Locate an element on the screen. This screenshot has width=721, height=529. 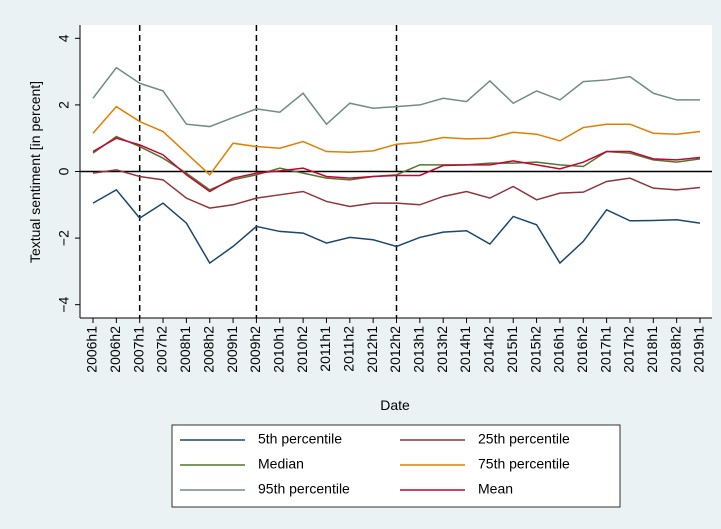
x-tick-label: 2009h1 is located at coordinates (232, 349).